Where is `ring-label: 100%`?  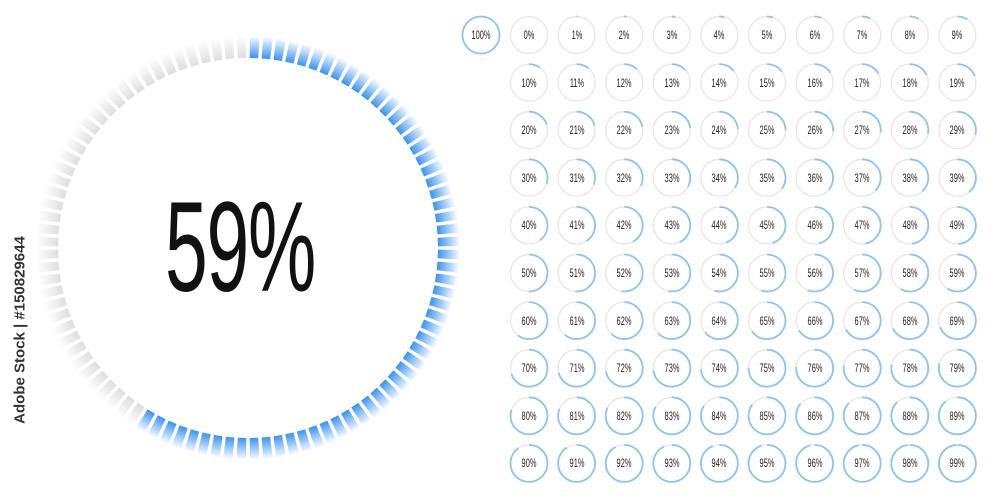 ring-label: 100% is located at coordinates (481, 35).